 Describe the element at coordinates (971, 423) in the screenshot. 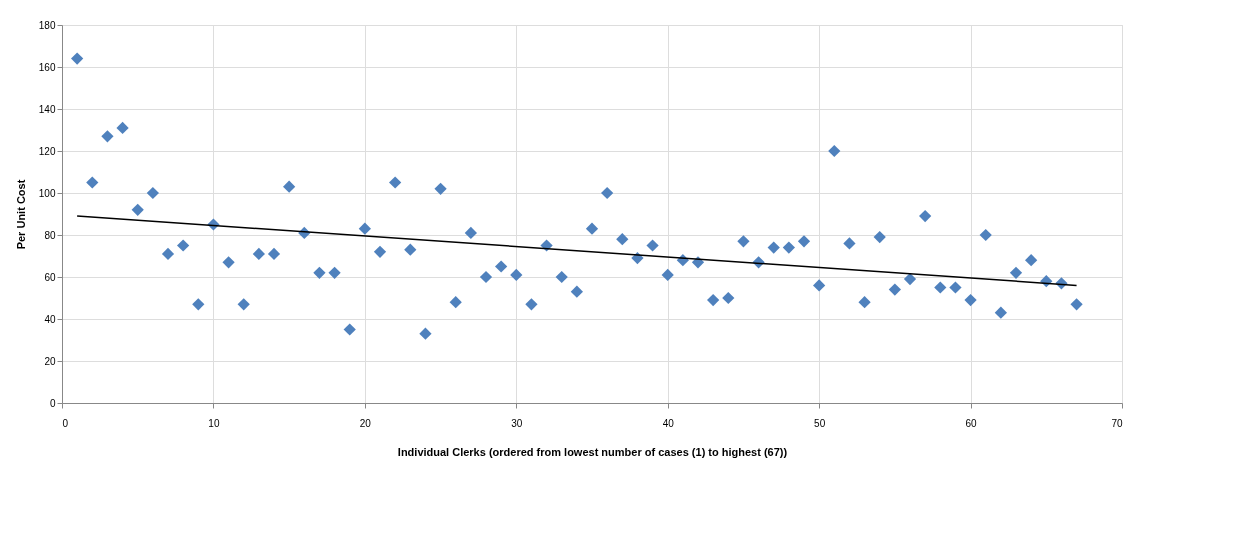

I see `x-tick-label: 60` at that location.